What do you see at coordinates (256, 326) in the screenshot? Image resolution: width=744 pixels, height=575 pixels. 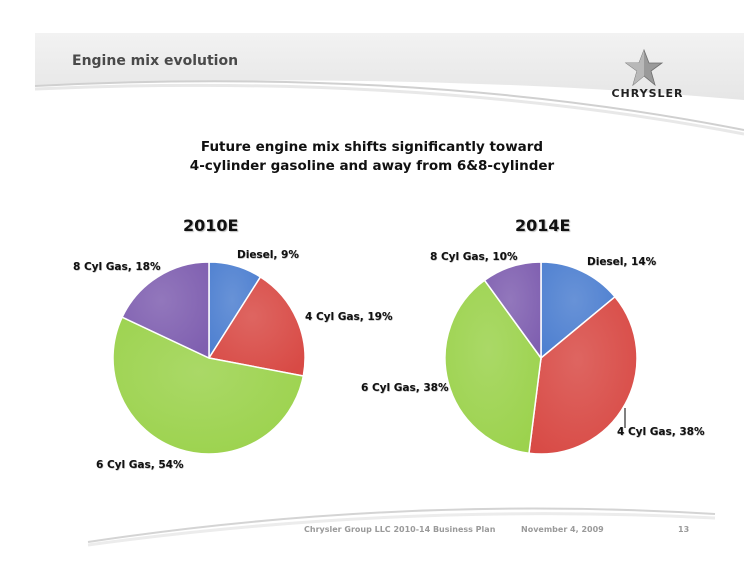 I see `pie-slice-2010-4-cyl-gas` at bounding box center [256, 326].